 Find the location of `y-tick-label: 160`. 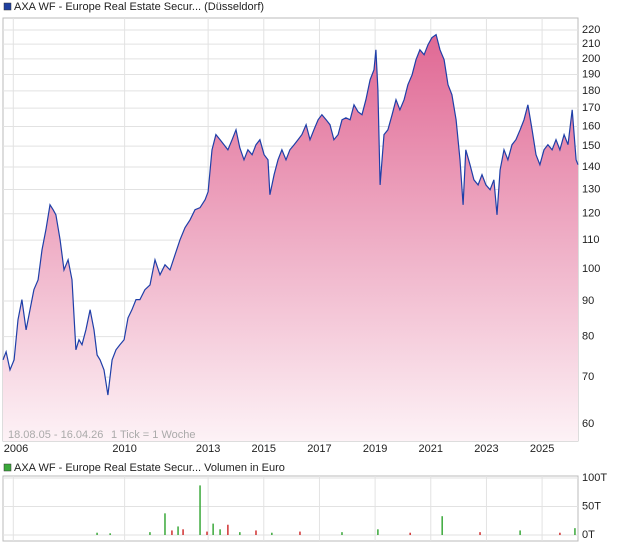

y-tick-label: 160 is located at coordinates (591, 126).